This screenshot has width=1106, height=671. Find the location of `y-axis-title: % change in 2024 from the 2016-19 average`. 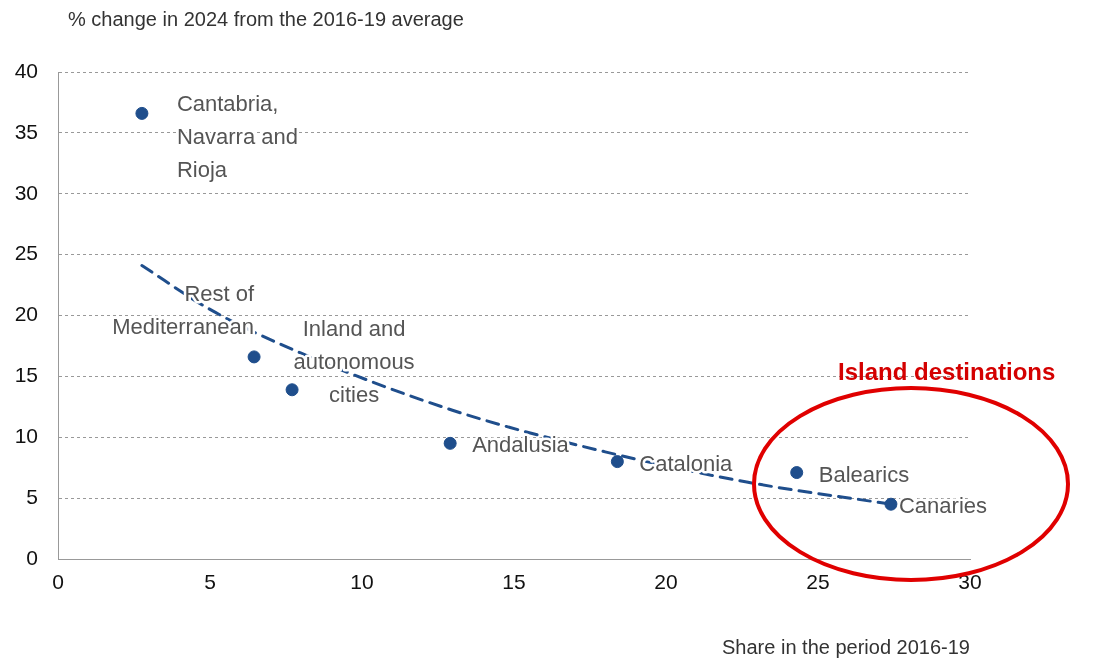

y-axis-title: % change in 2024 from the 2016-19 average is located at coordinates (266, 19).